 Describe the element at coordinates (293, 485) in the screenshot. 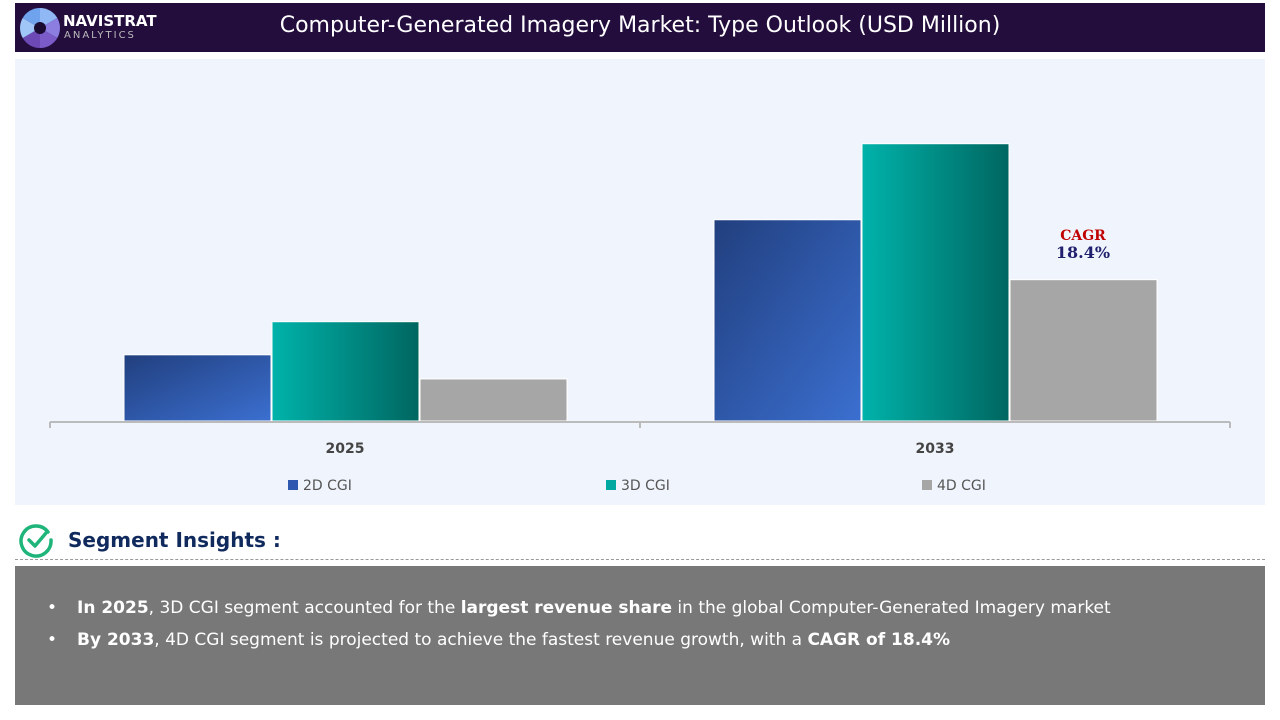

I see `legend-swatch-2d` at that location.